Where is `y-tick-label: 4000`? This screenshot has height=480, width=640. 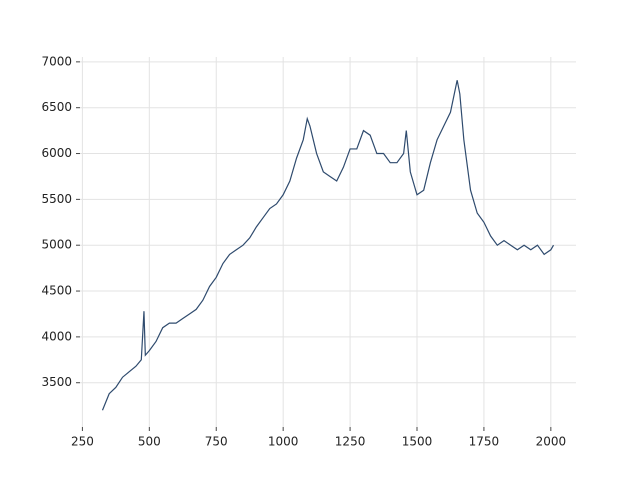 y-tick-label: 4000 is located at coordinates (56, 336).